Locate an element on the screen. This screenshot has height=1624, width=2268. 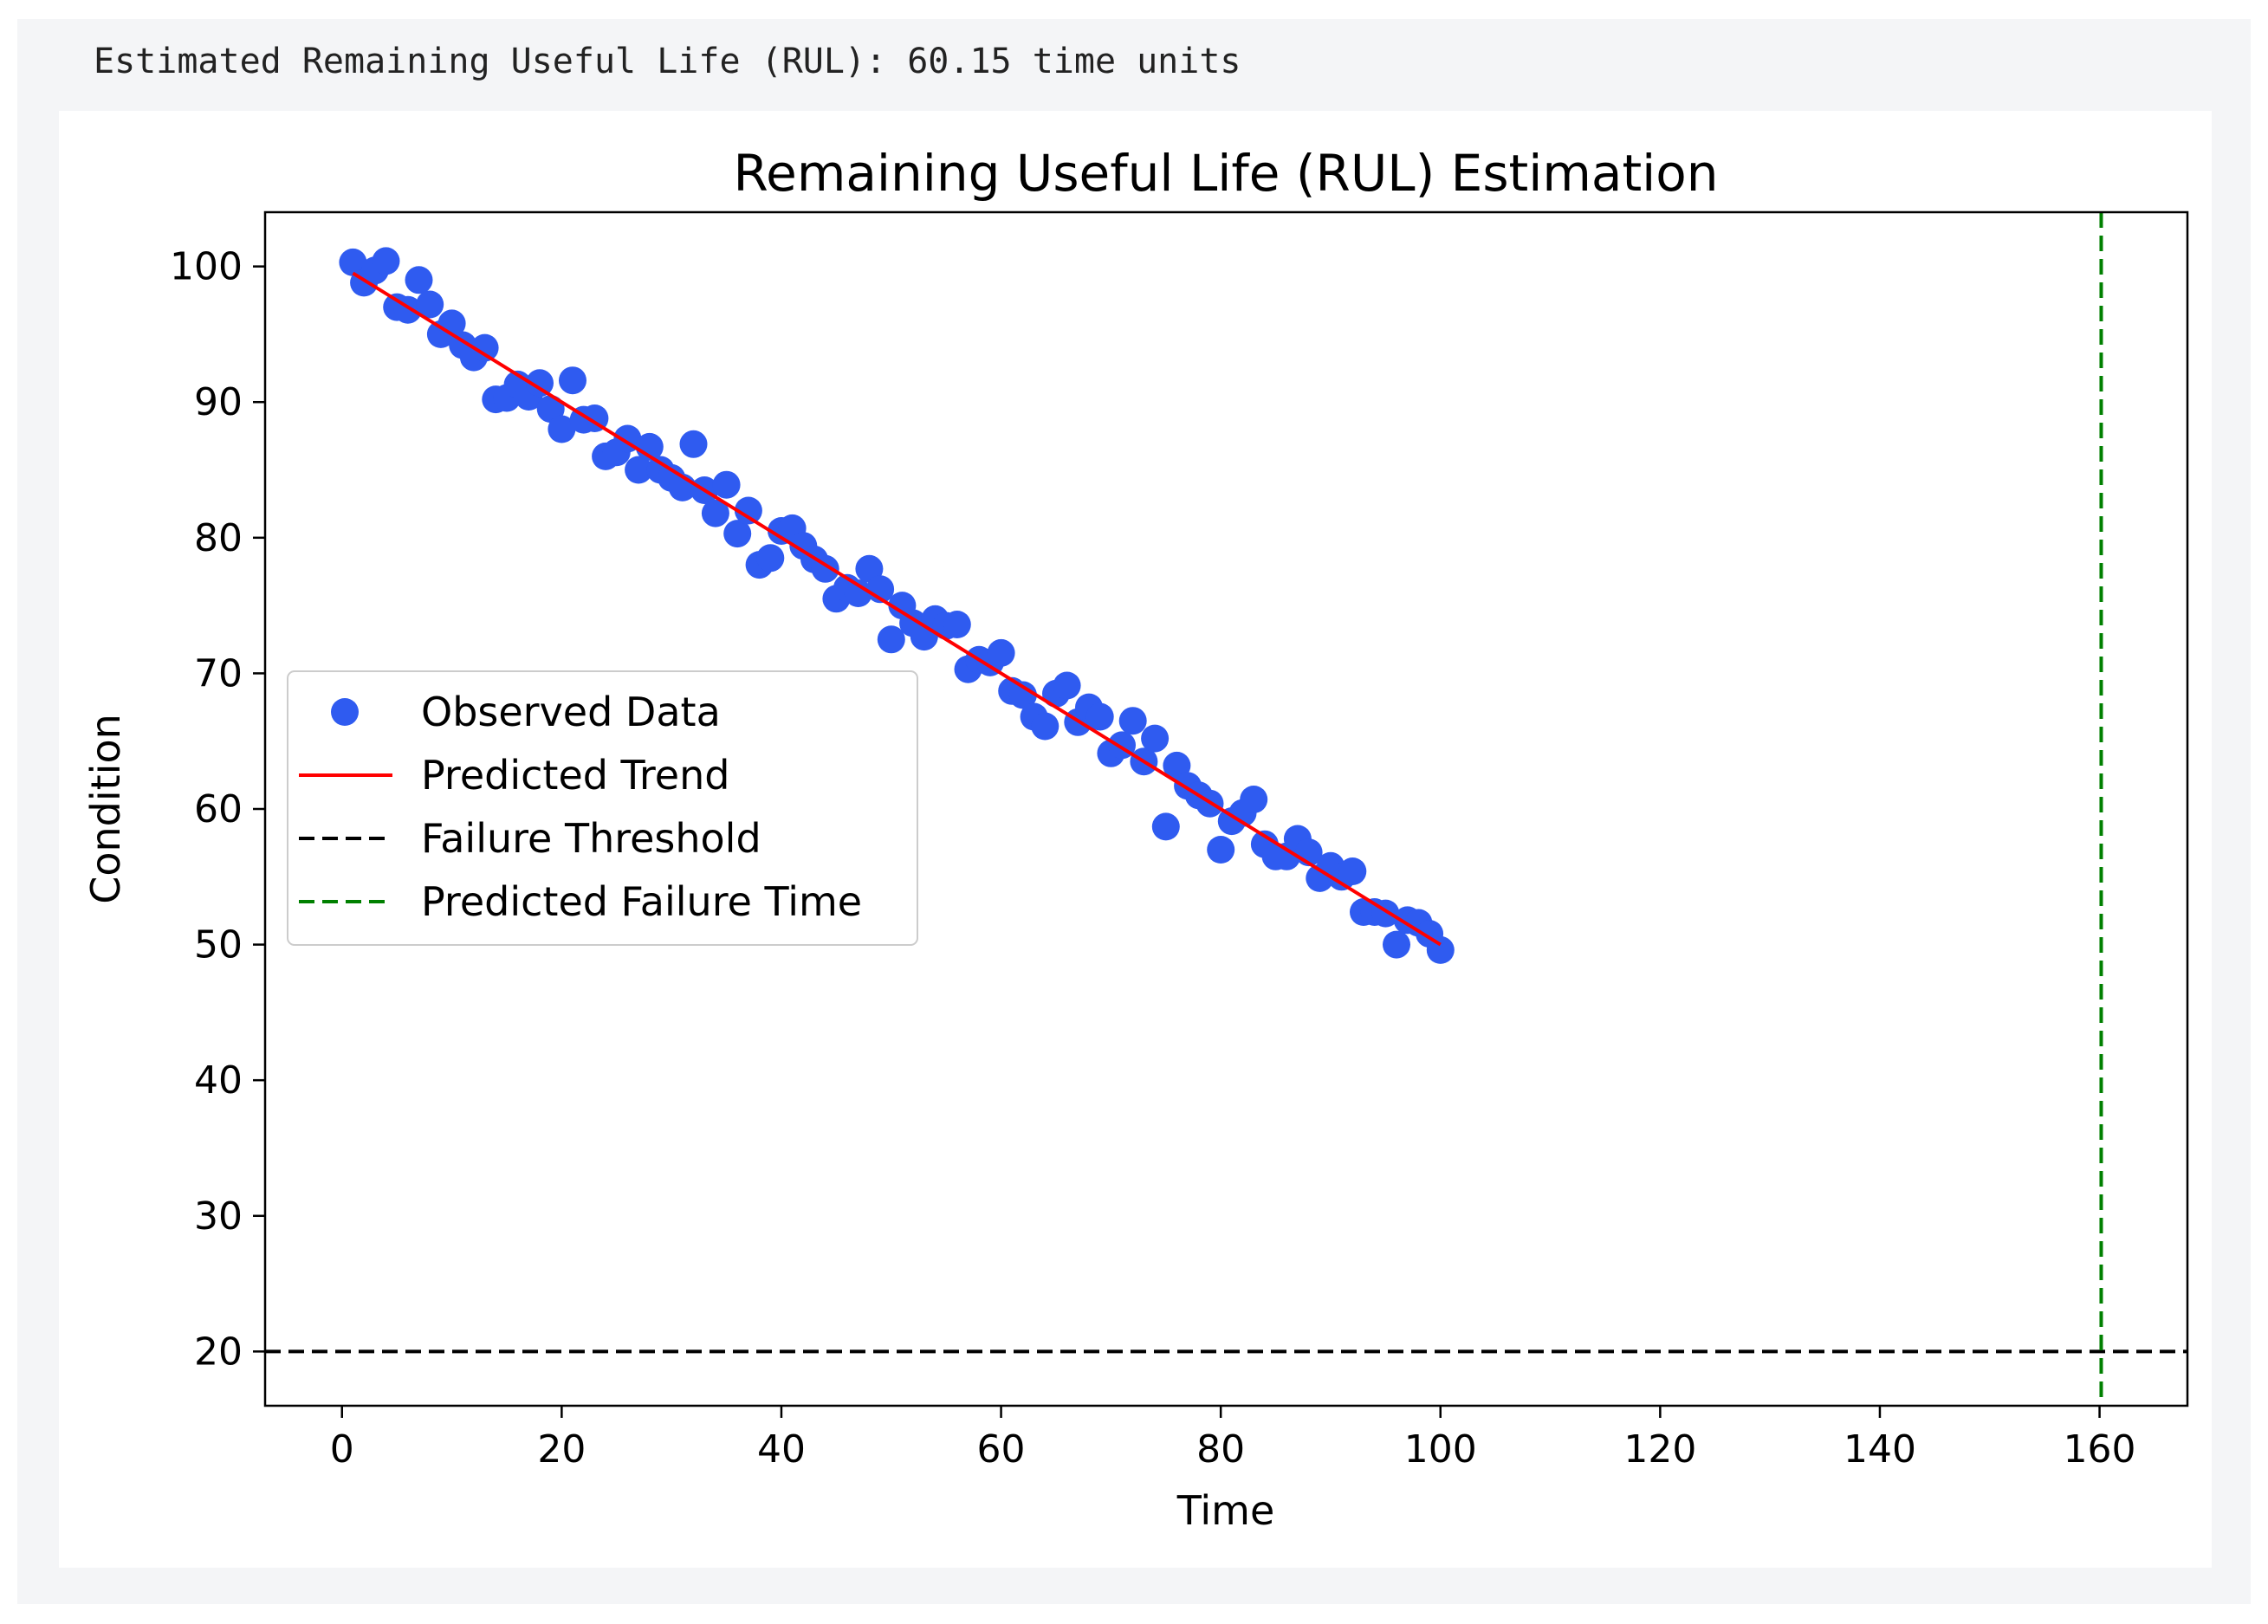
x-tick-label: 0 is located at coordinates (342, 1449).